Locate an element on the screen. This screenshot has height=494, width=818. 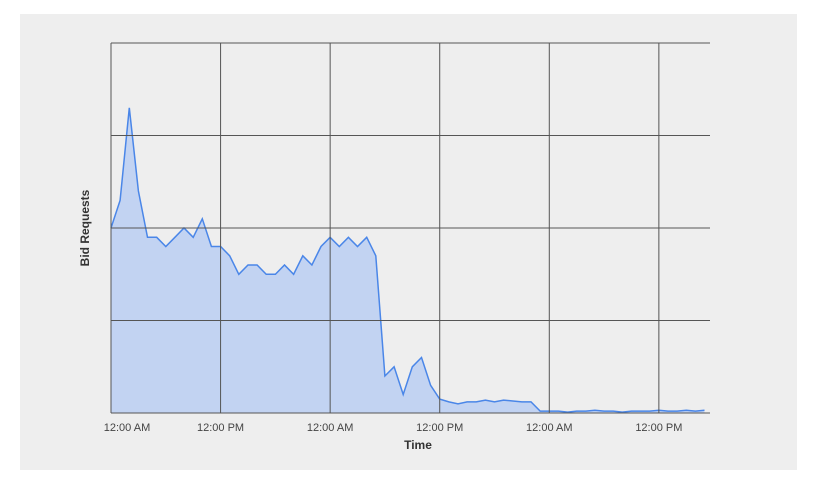
x-axis-title: Time is located at coordinates (418, 445).